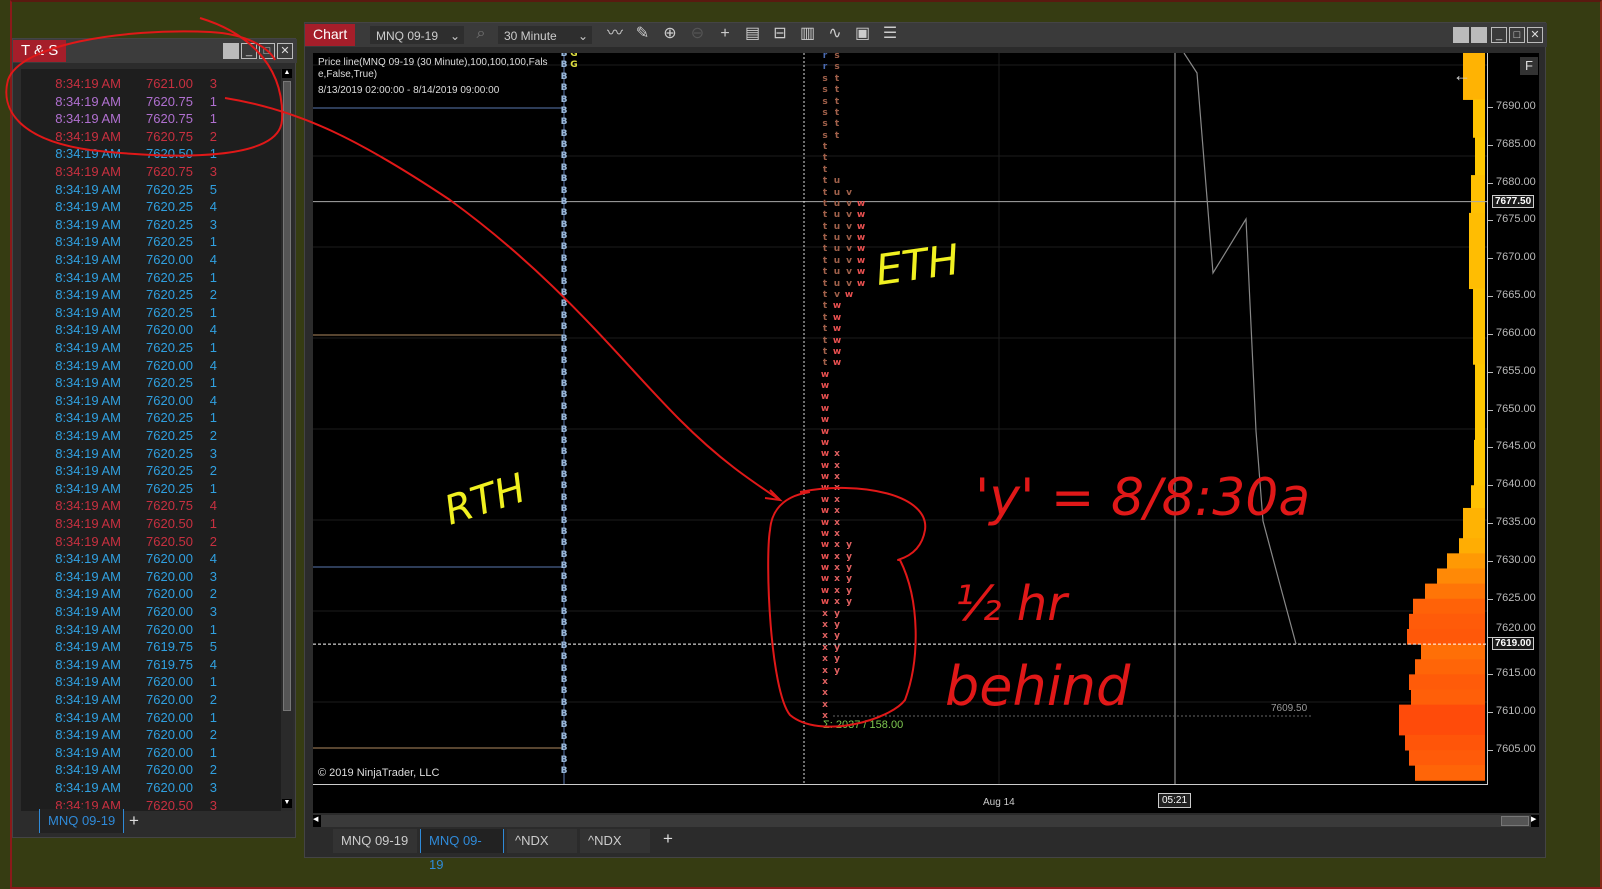 The image size is (1602, 889). I want to click on tpo-letter: r, so click(825, 57).